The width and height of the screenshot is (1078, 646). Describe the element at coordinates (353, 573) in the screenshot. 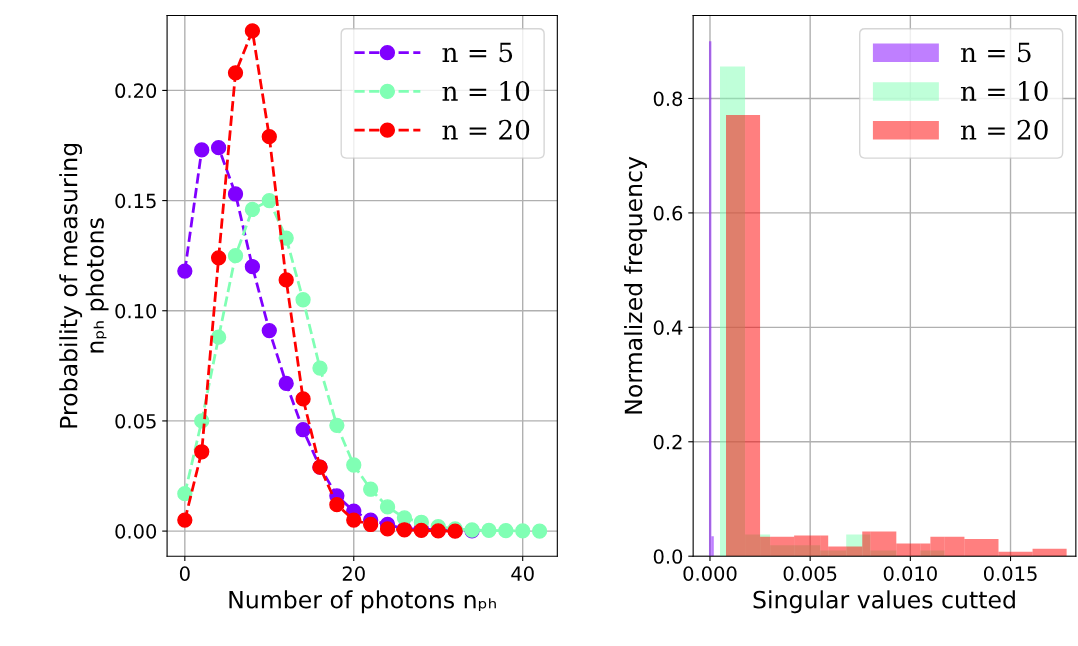

I see `x-tick-label: 20` at that location.